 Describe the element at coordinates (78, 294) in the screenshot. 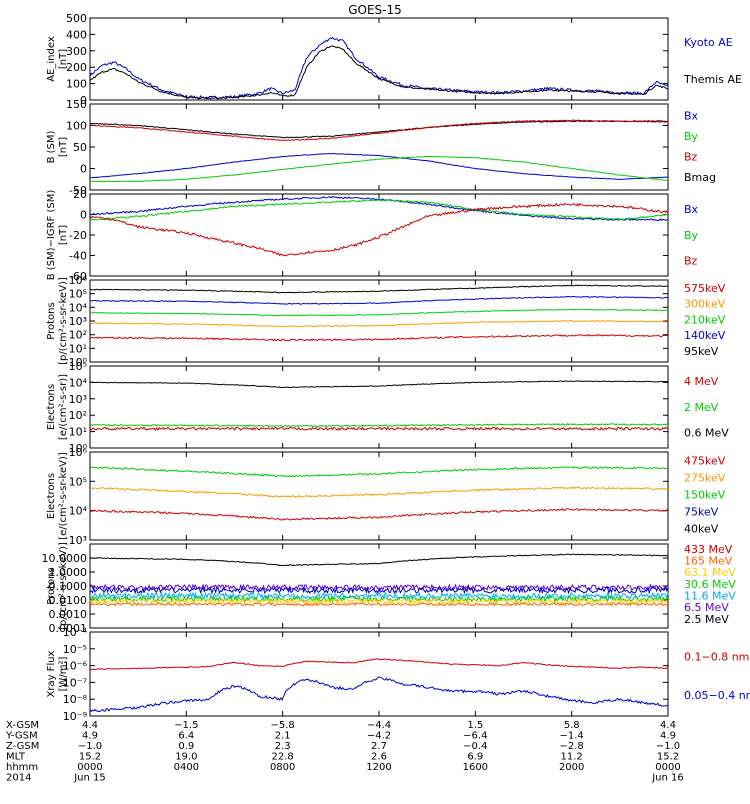

I see `y-tick-label-protons: 10⁵` at that location.